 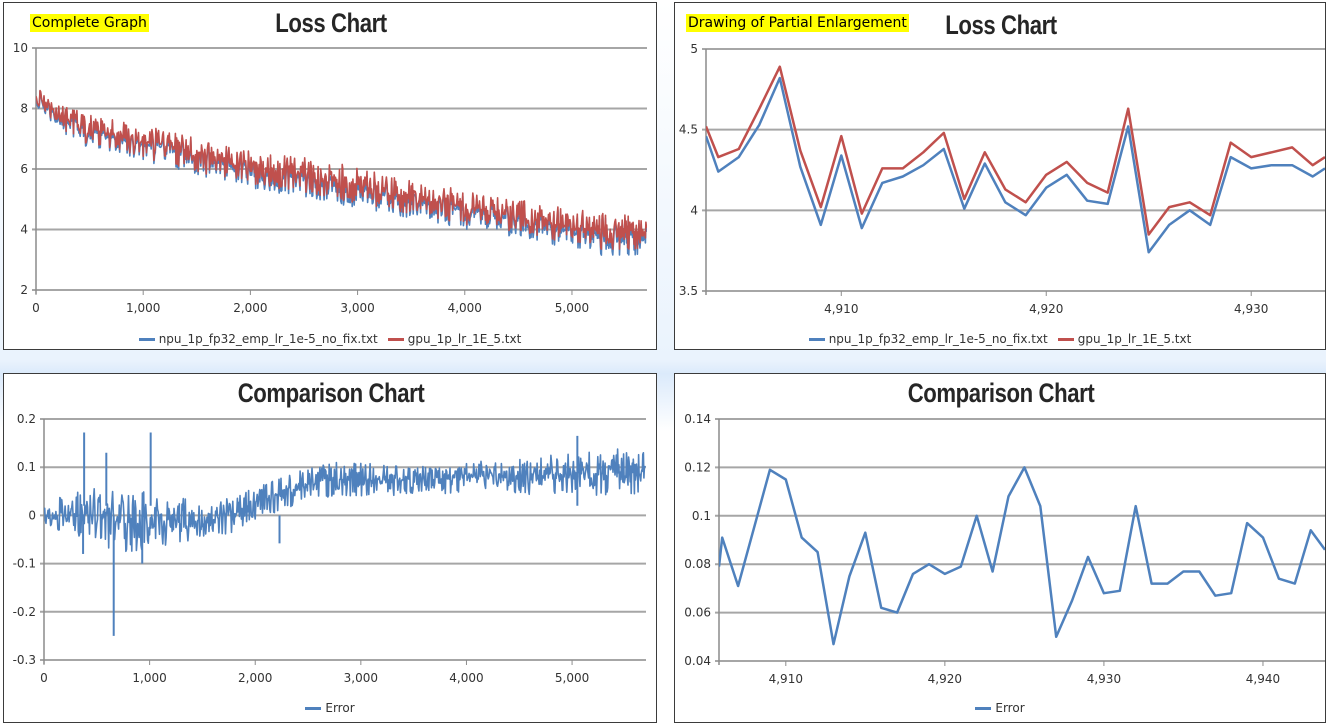 I want to click on y-tick-label: -0.2, so click(x=24, y=612).